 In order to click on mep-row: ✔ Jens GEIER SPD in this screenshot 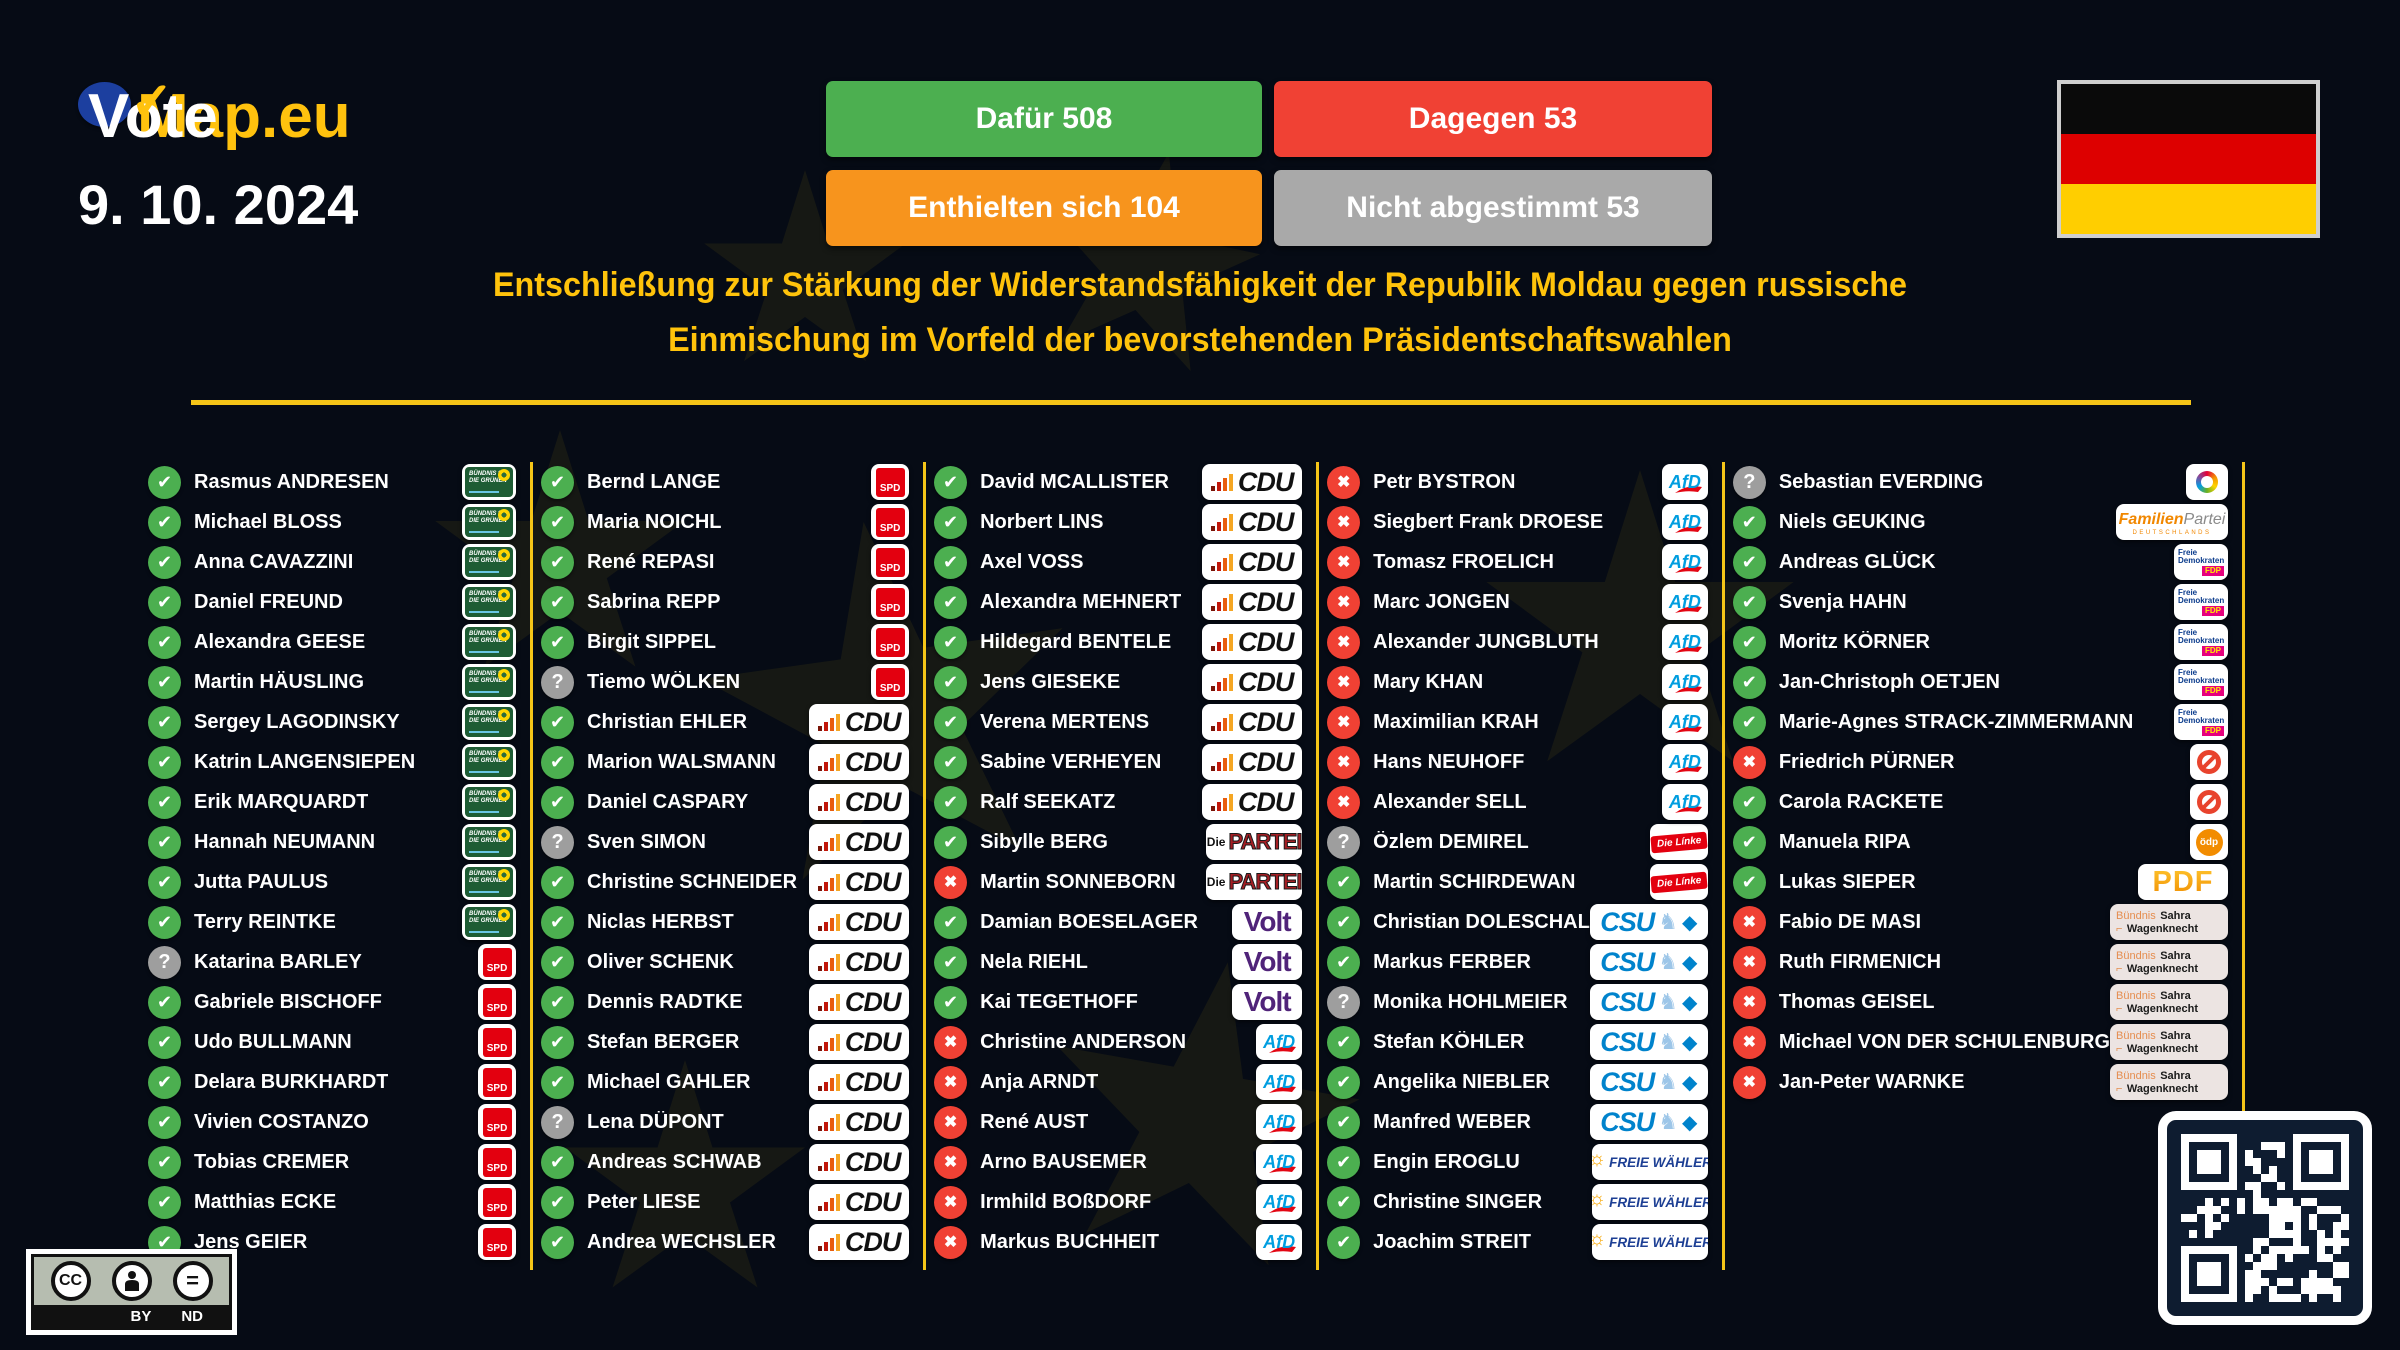, I will do `click(335, 1242)`.